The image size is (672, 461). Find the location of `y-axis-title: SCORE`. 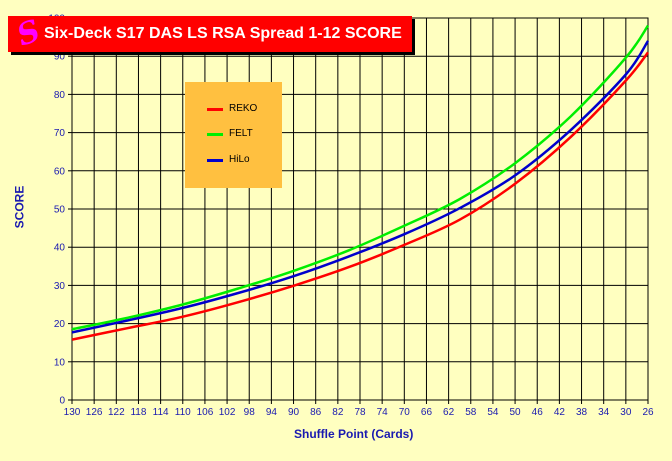

y-axis-title: SCORE is located at coordinates (19, 207).